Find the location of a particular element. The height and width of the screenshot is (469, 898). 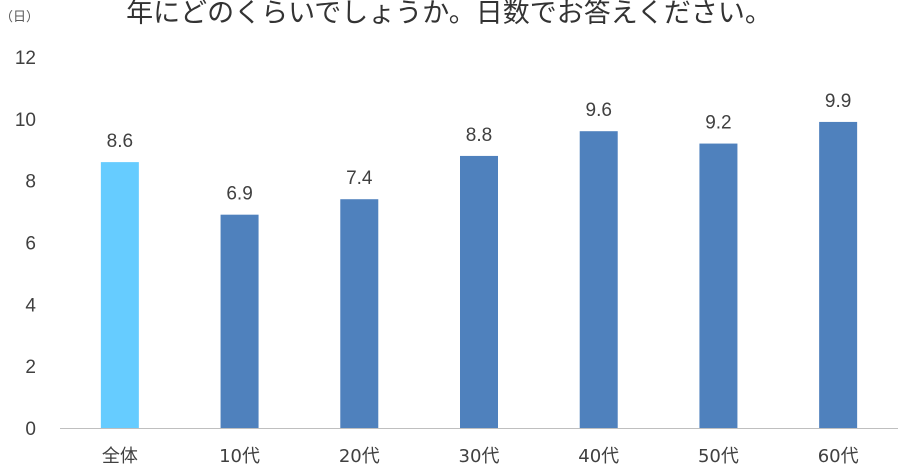

y-tick-label: 8 is located at coordinates (30, 182).